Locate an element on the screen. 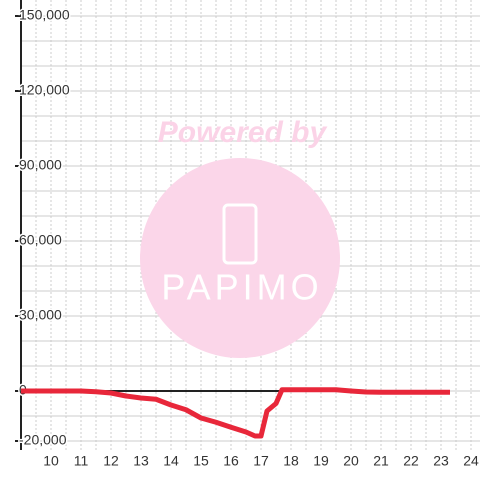 The width and height of the screenshot is (480, 480). x-tick-label: 12 is located at coordinates (111, 461).